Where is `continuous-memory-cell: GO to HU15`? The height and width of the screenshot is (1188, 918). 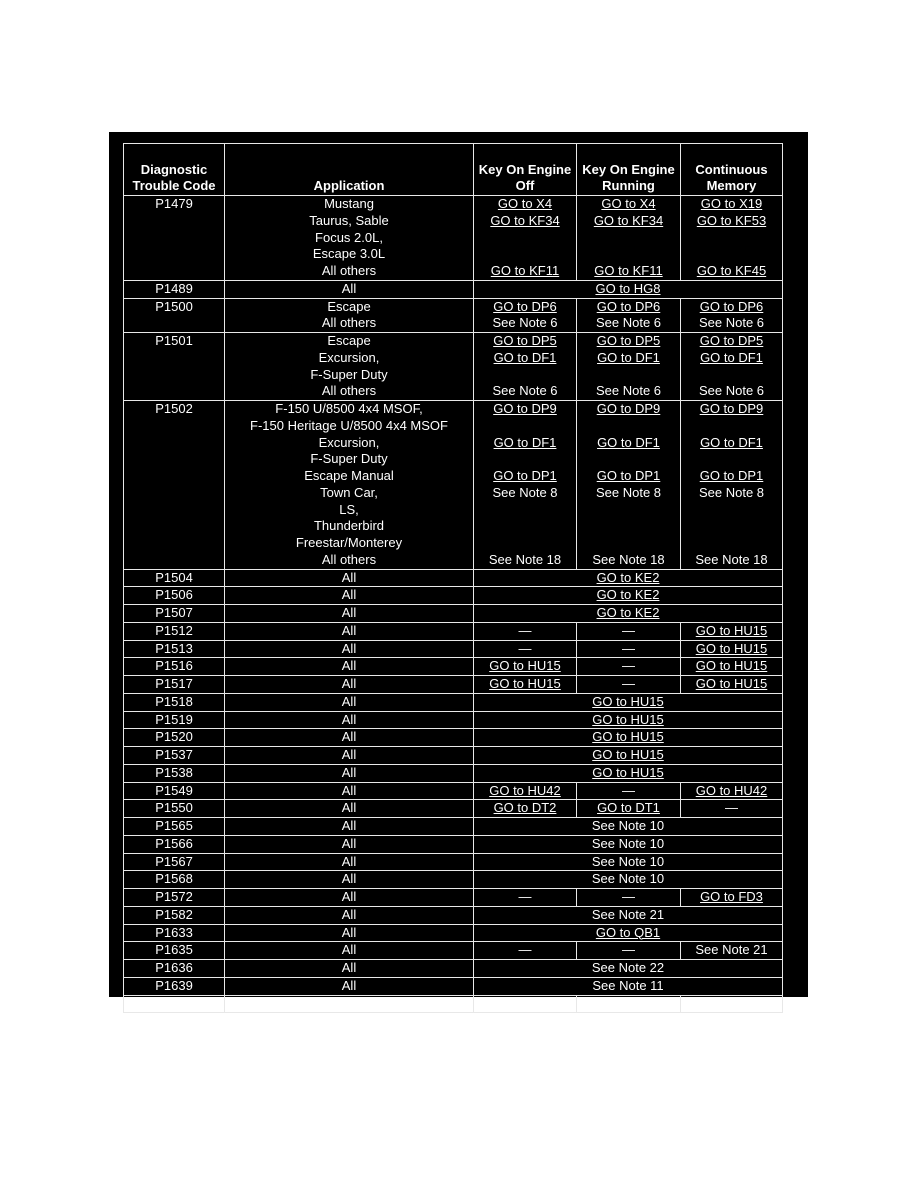 continuous-memory-cell: GO to HU15 is located at coordinates (731, 631).